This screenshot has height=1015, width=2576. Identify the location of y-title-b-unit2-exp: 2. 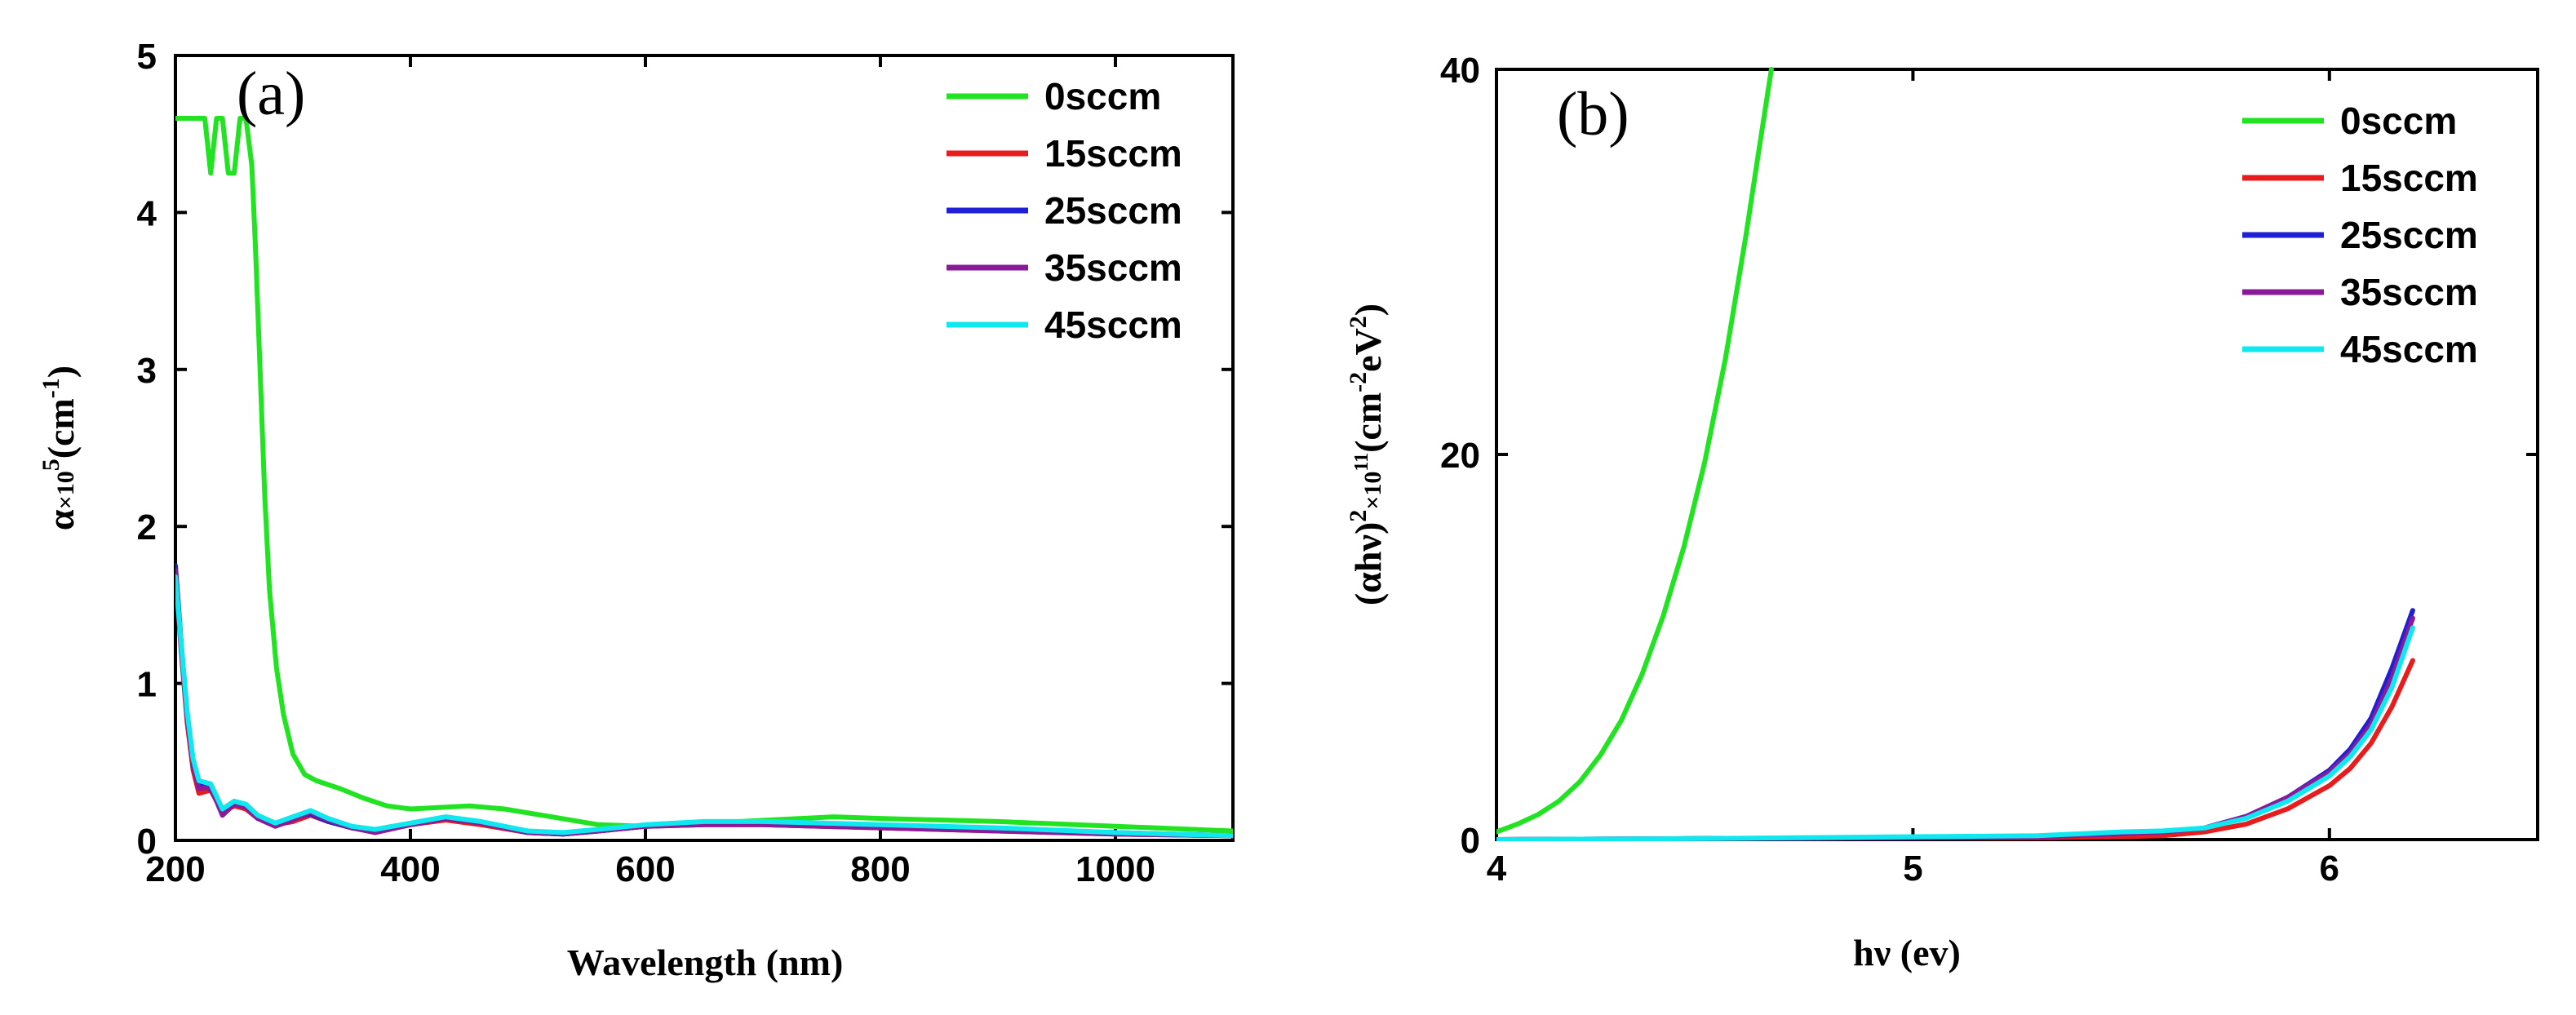
(1358, 322).